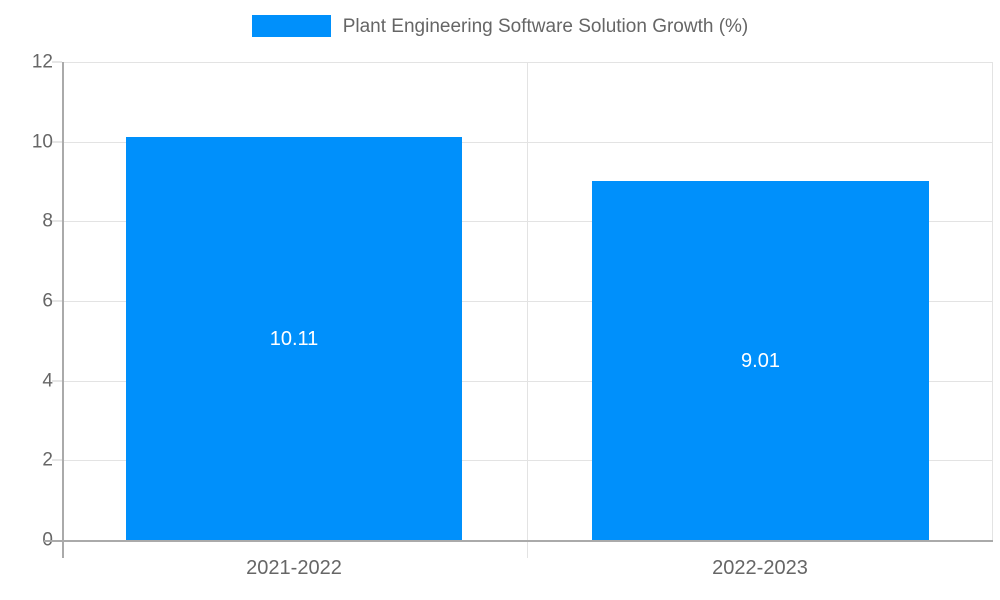  I want to click on plot-right-border, so click(992, 301).